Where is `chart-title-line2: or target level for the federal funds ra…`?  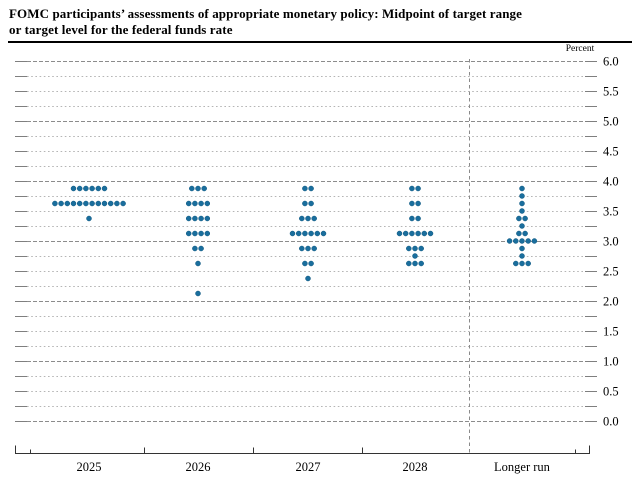
chart-title-line2: or target level for the federal funds ra… is located at coordinates (121, 29).